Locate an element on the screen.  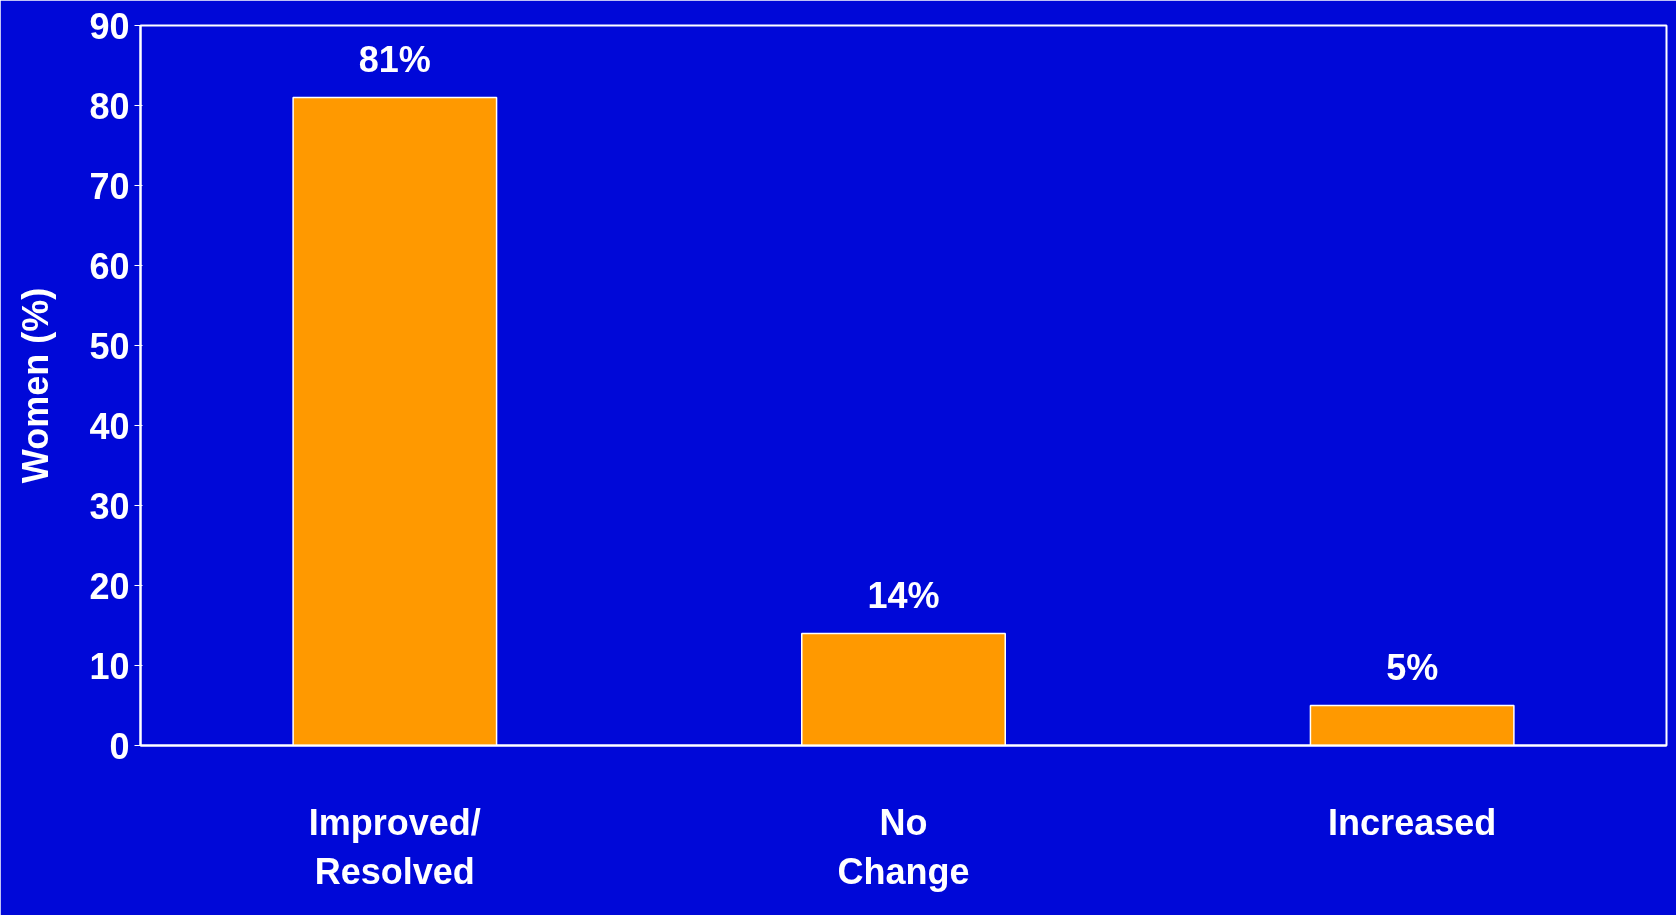
data-label: 5% is located at coordinates (1412, 667).